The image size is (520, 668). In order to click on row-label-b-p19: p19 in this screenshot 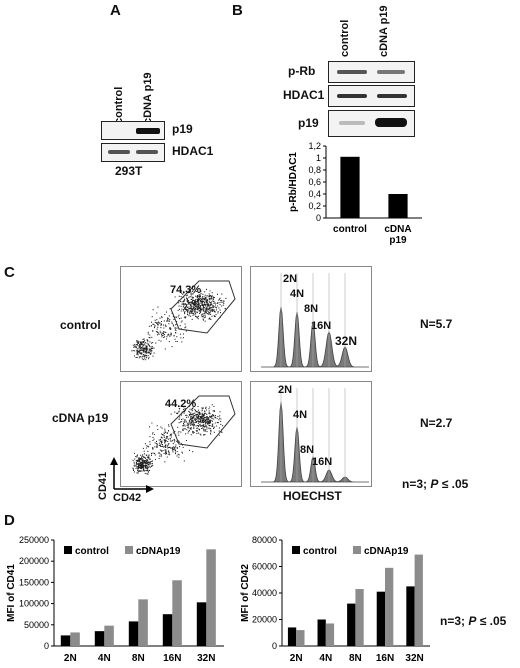, I will do `click(308, 123)`.